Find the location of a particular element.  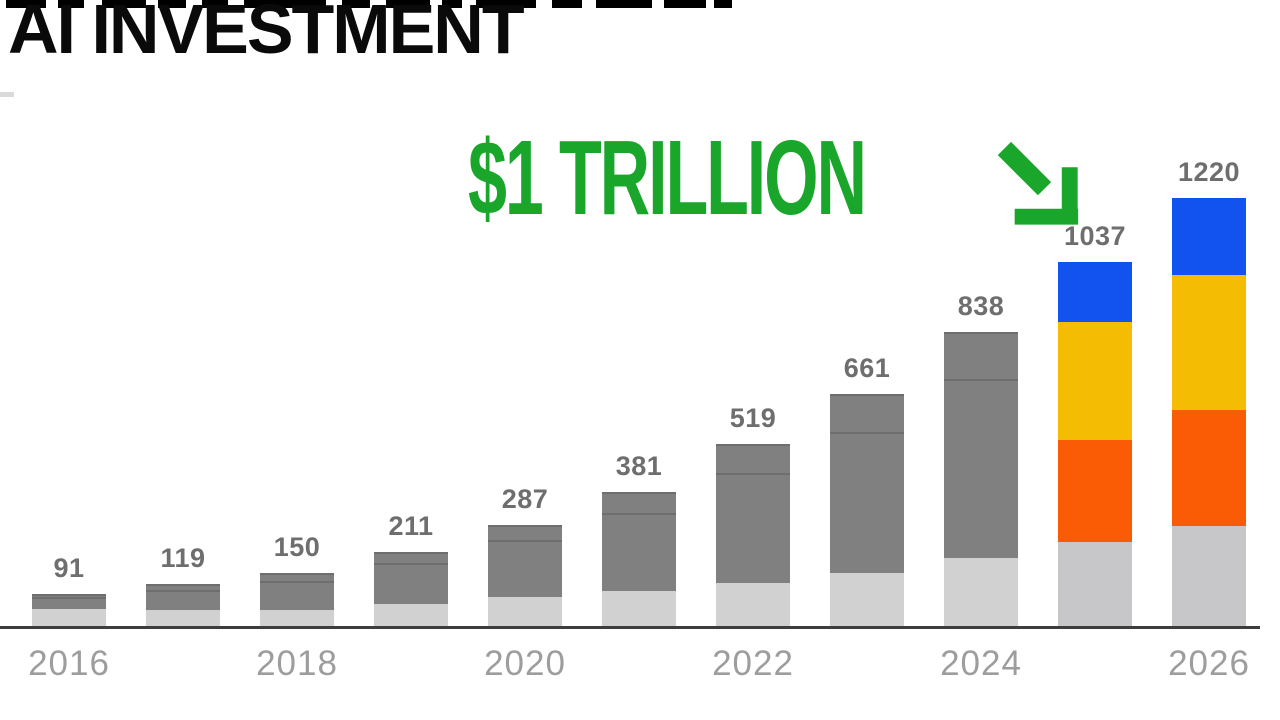

x-tick-label: 2016 is located at coordinates (69, 663).